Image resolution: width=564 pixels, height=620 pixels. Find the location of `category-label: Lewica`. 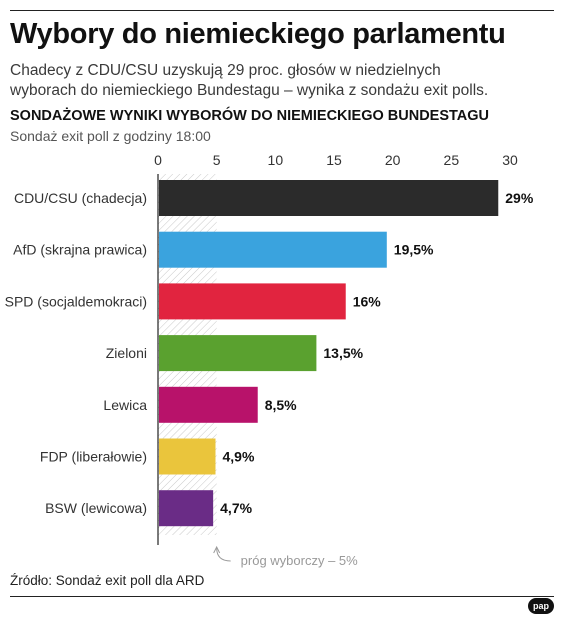

category-label: Lewica is located at coordinates (125, 405).